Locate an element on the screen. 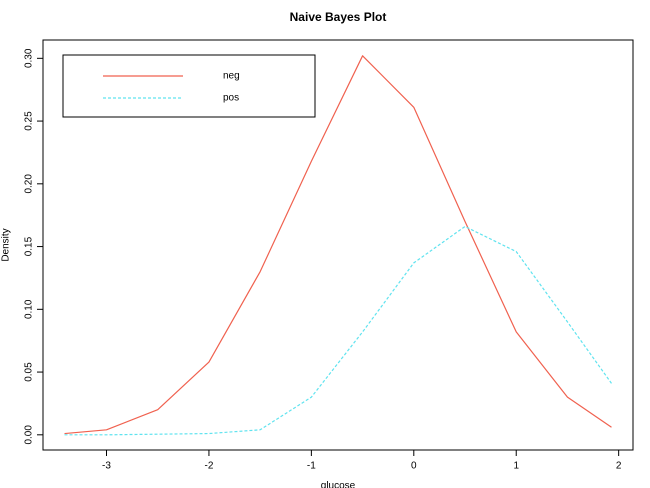 This screenshot has width=650, height=488. y-tick-label: 0.25 is located at coordinates (29, 121).